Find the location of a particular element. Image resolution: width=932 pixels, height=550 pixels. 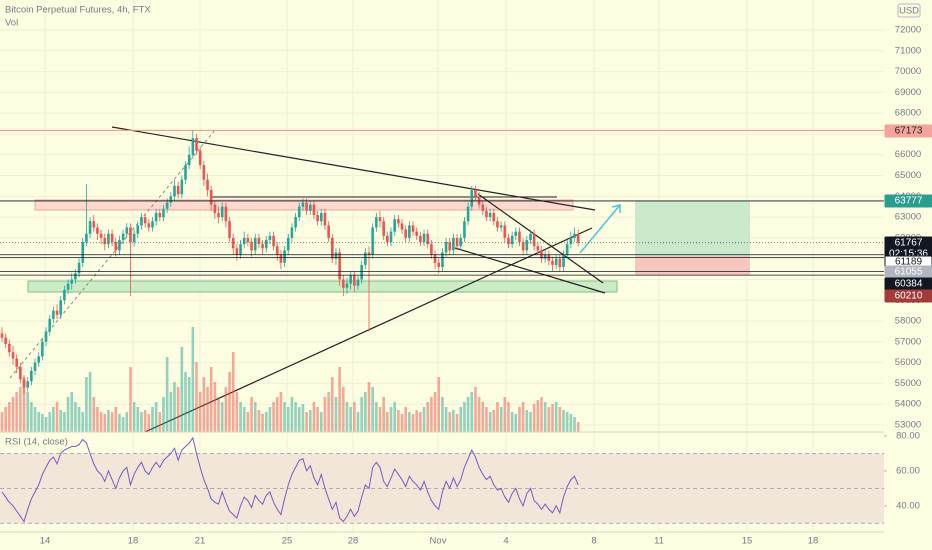

x-tick-label: 4 is located at coordinates (505, 541).